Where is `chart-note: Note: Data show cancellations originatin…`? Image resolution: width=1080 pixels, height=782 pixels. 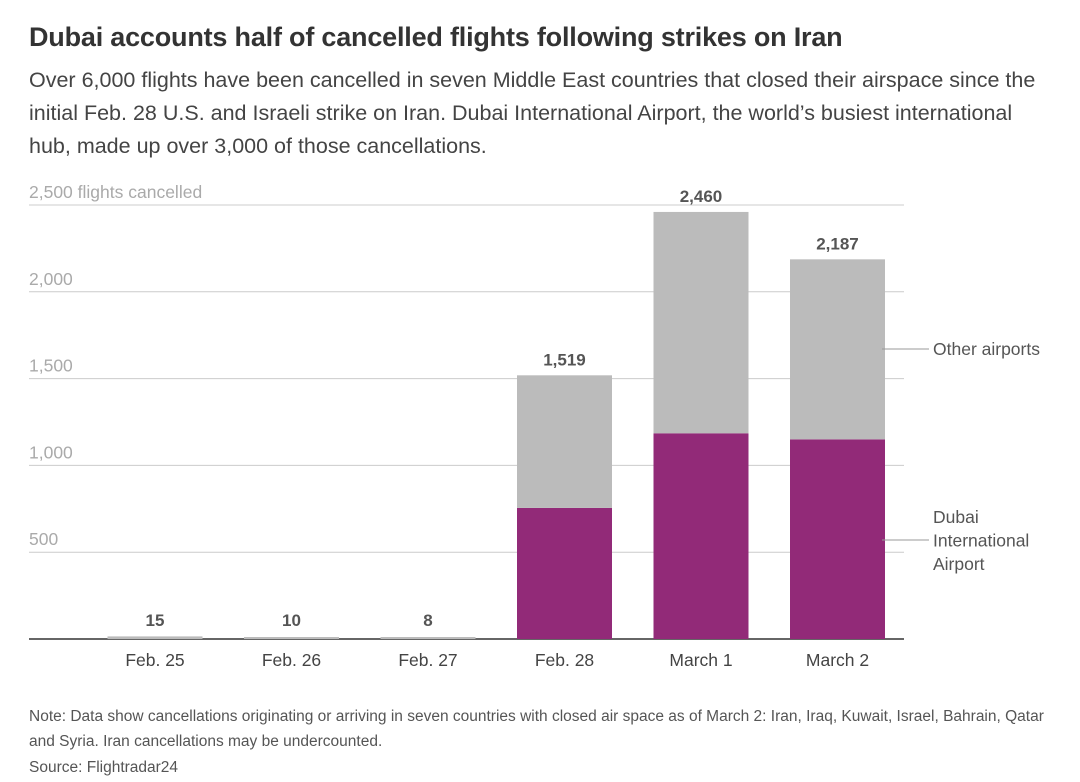 chart-note: Note: Data show cancellations originatin… is located at coordinates (536, 729).